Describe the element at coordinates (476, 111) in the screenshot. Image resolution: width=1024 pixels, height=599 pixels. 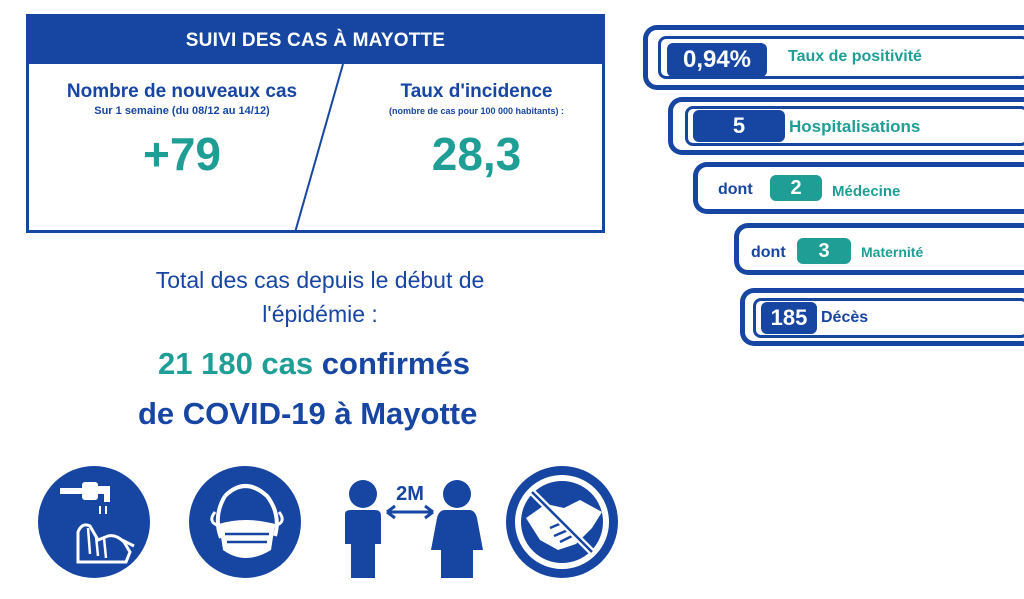
I see `incidence-subtitle: (nombre de cas pour 100 000 habitants) :` at that location.